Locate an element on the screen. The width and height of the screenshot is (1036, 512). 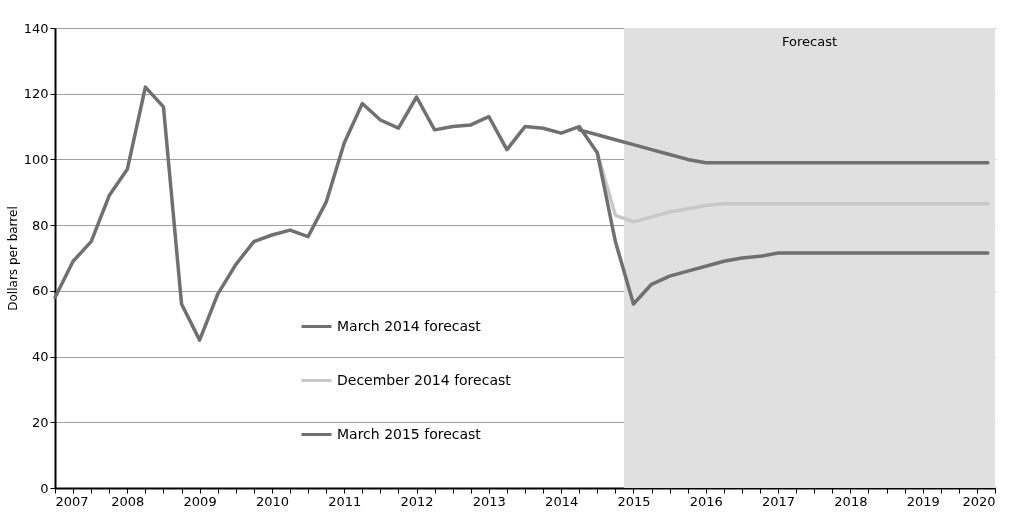
x-tick-label: 2015 is located at coordinates (634, 501).